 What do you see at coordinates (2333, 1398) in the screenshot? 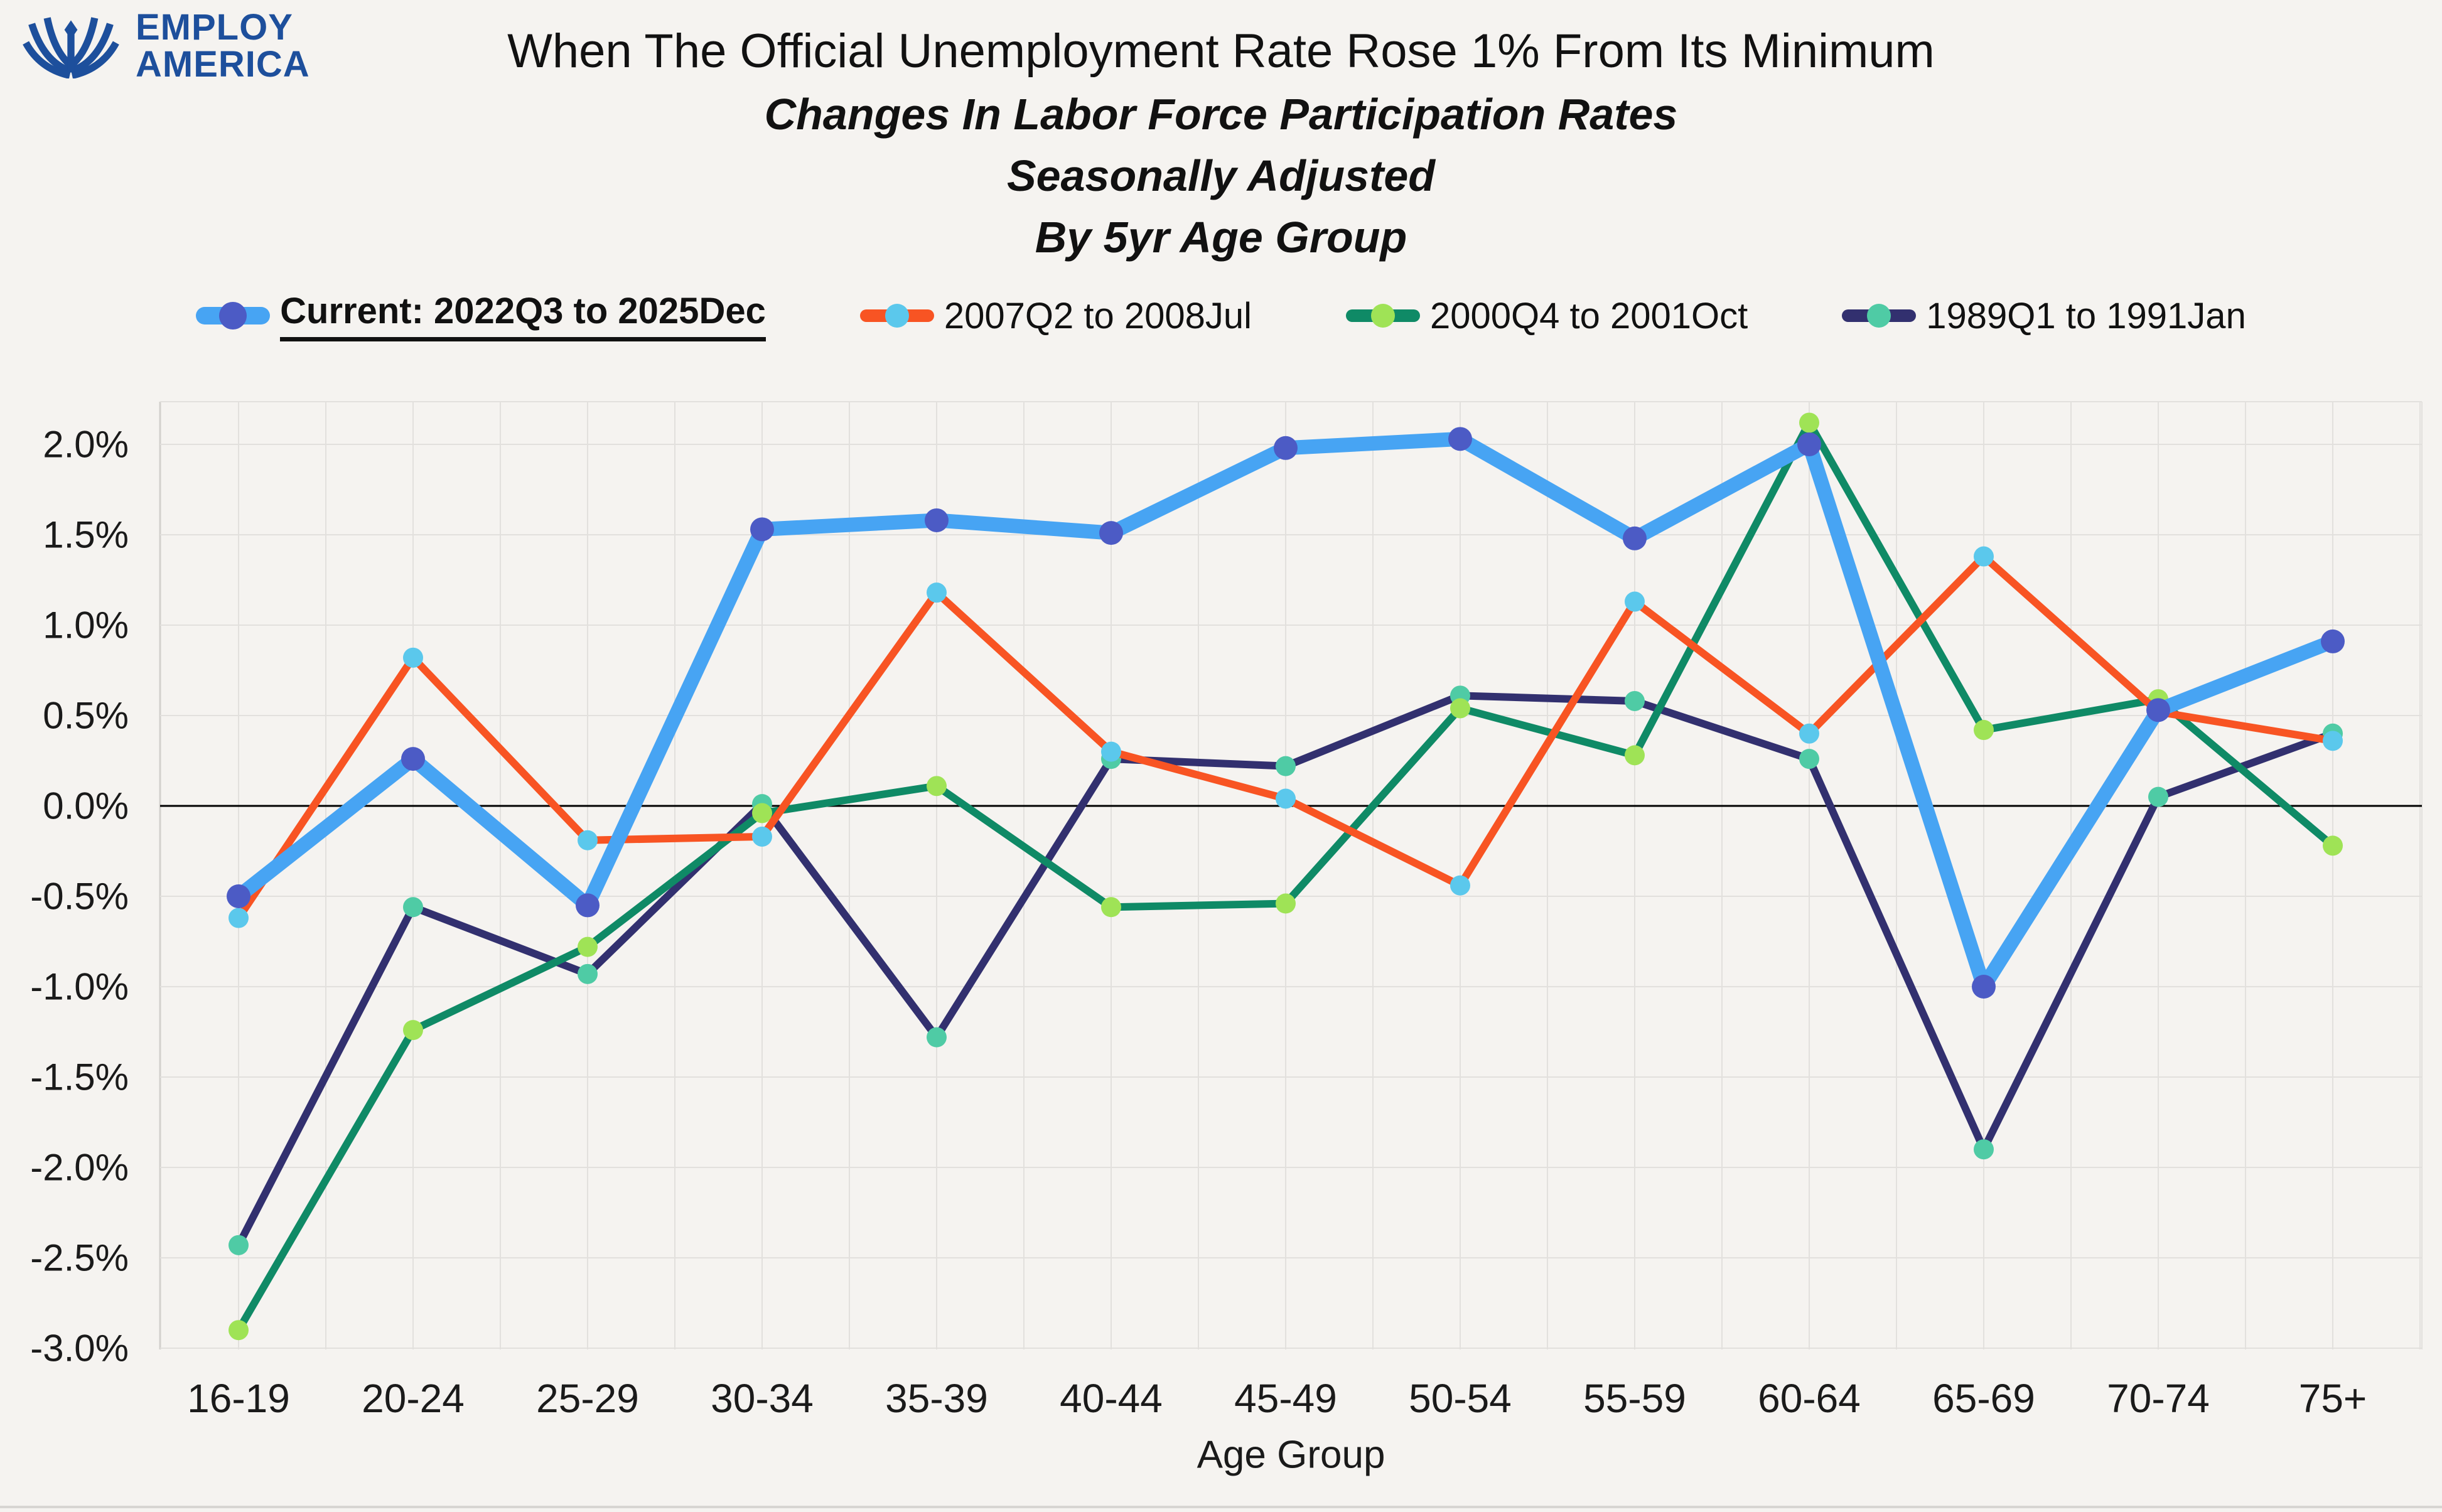
I see `x-tick-label: 75+` at bounding box center [2333, 1398].